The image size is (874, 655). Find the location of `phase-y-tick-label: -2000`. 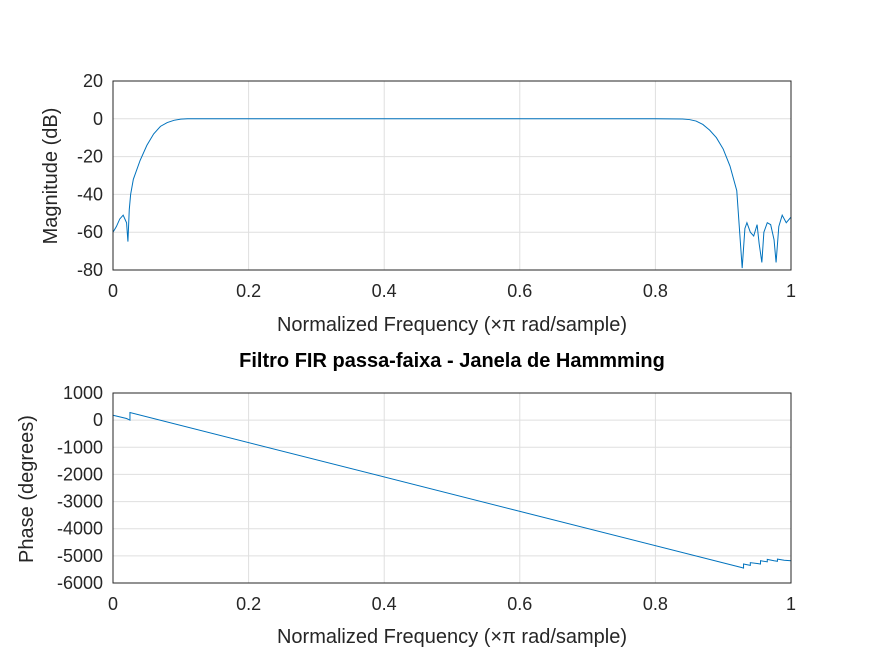

phase-y-tick-label: -2000 is located at coordinates (80, 474).